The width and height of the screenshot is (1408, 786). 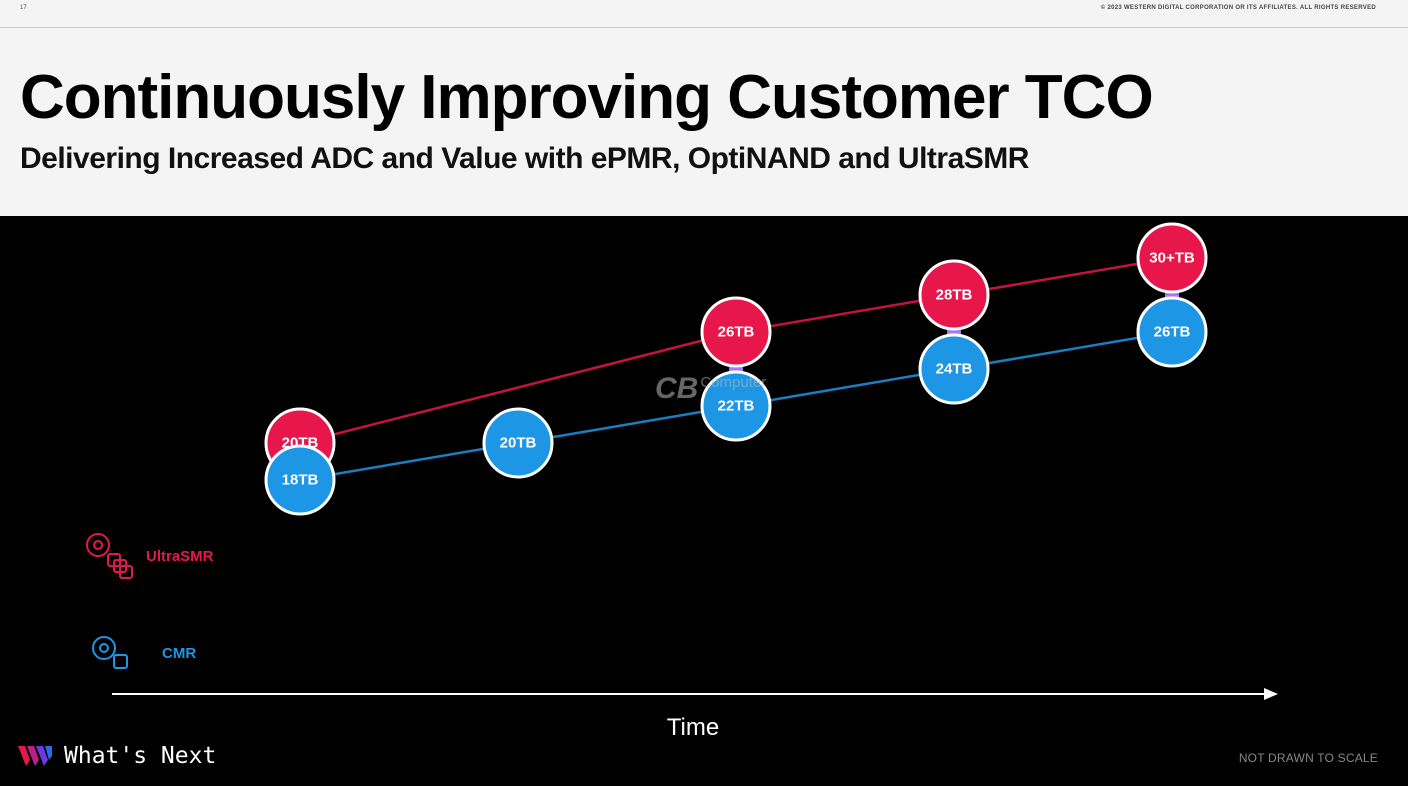 I want to click on legend-ultrasmr: UltraSMR, so click(x=150, y=556).